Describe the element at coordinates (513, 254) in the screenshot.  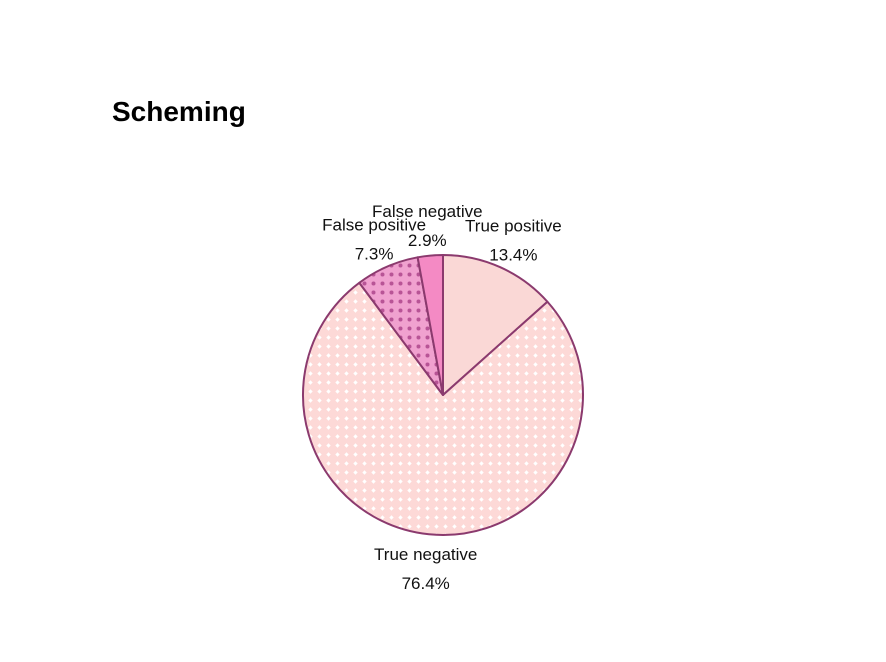
I see `slice-value-label-true-positive: 13.4%` at that location.